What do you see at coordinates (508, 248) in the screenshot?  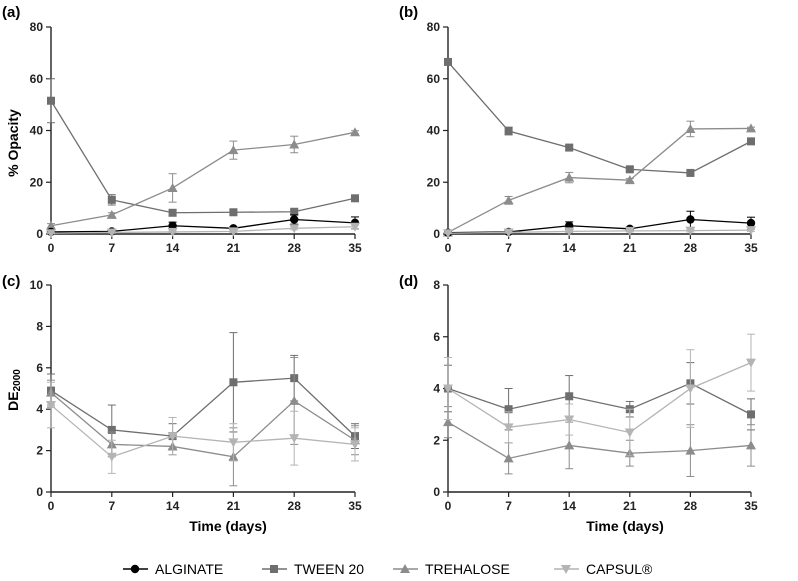 I see `x-tick-label: 7` at bounding box center [508, 248].